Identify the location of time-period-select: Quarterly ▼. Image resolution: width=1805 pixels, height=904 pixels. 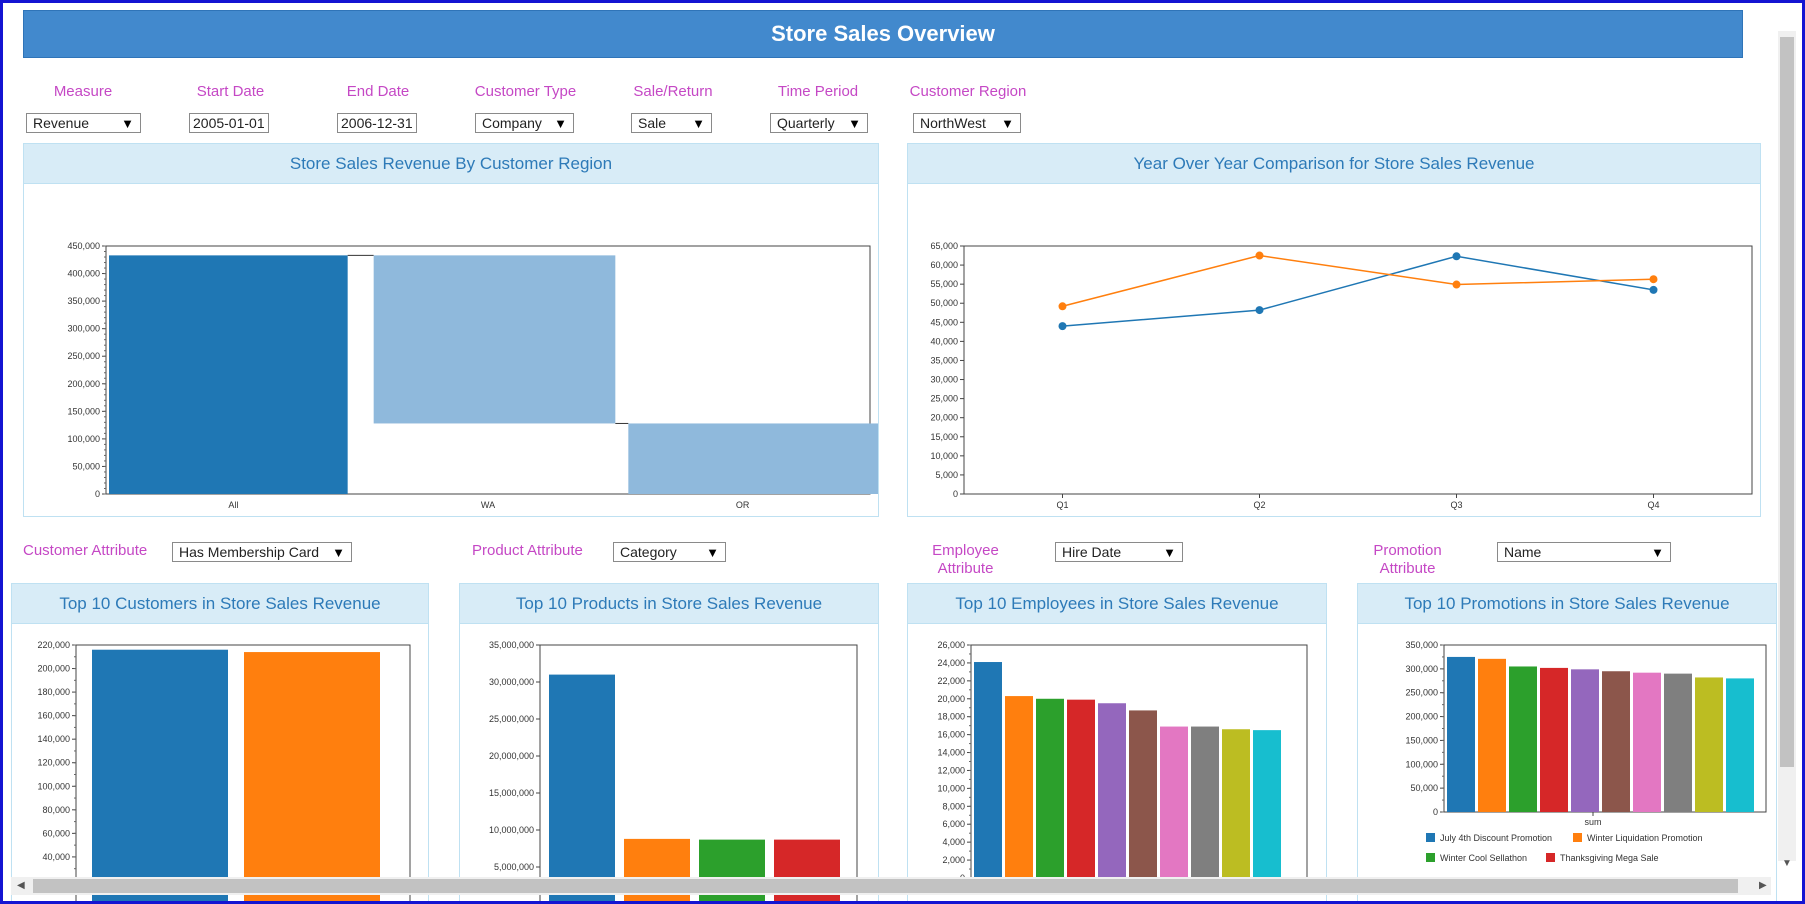
(819, 123).